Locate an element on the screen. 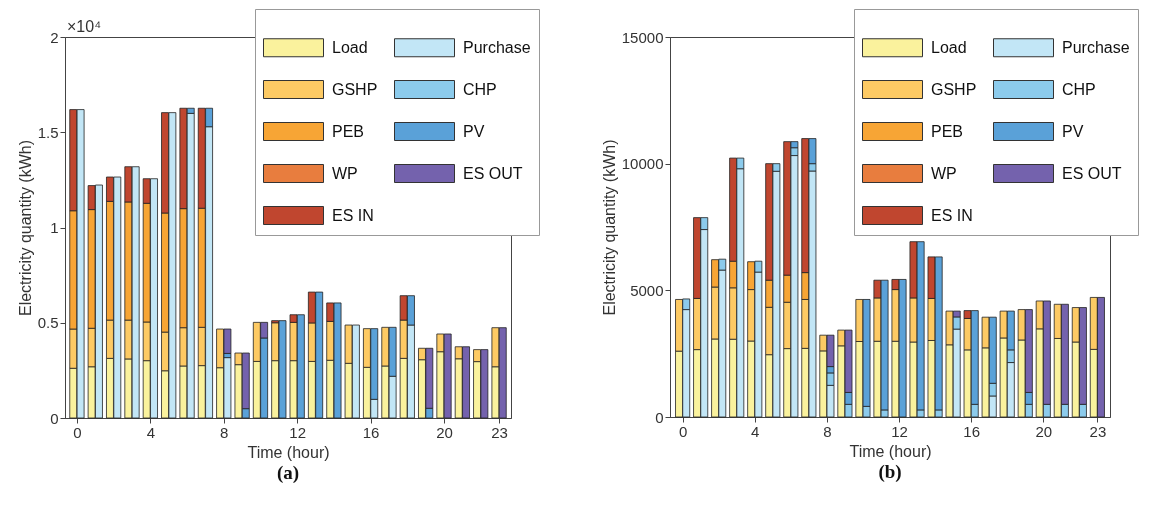  text: (a) is located at coordinates (288, 473).